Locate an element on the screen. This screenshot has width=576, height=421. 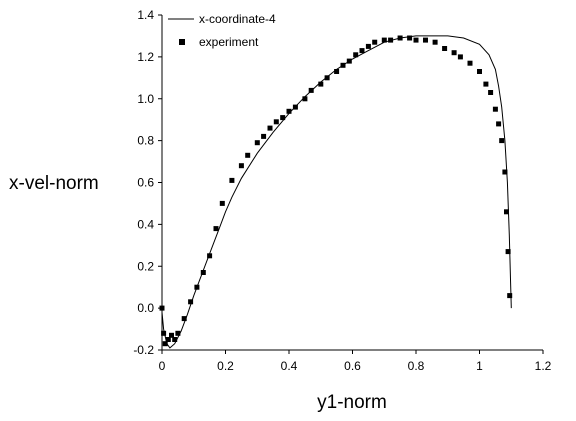
x-tick-label: 0.4 is located at coordinates (289, 366).